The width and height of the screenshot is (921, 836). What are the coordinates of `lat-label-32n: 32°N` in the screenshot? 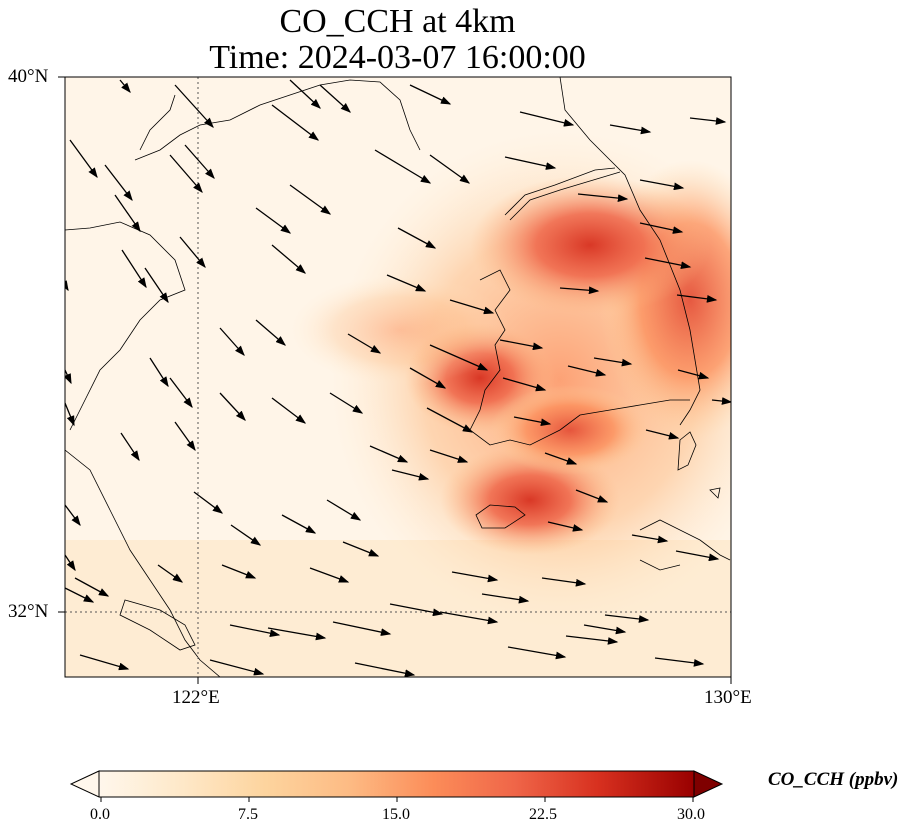 It's located at (28, 611).